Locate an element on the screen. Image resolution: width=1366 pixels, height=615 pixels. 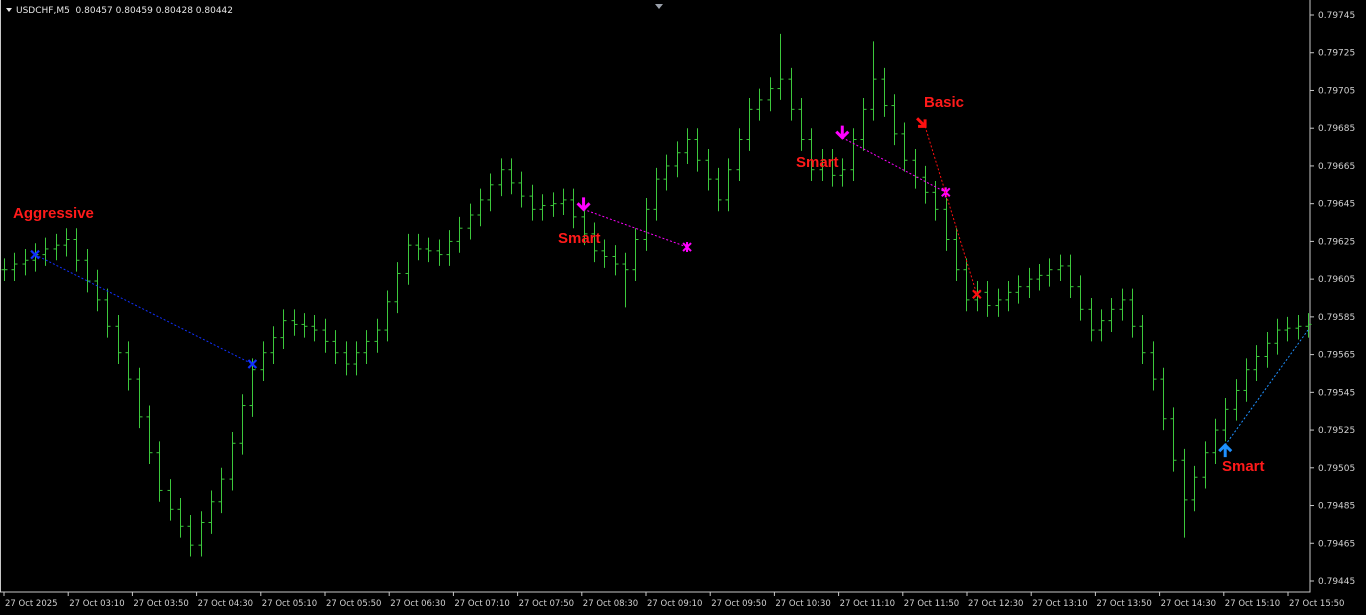
y-tick-label: 0.79525 is located at coordinates (1336, 431).